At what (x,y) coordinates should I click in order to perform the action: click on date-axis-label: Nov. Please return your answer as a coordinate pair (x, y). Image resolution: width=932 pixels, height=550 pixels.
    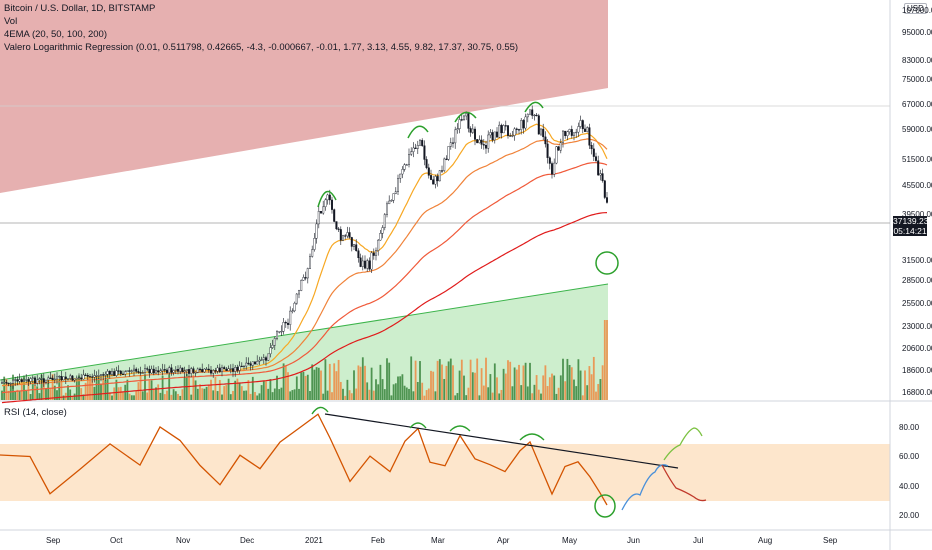
    Looking at the image, I should click on (183, 540).